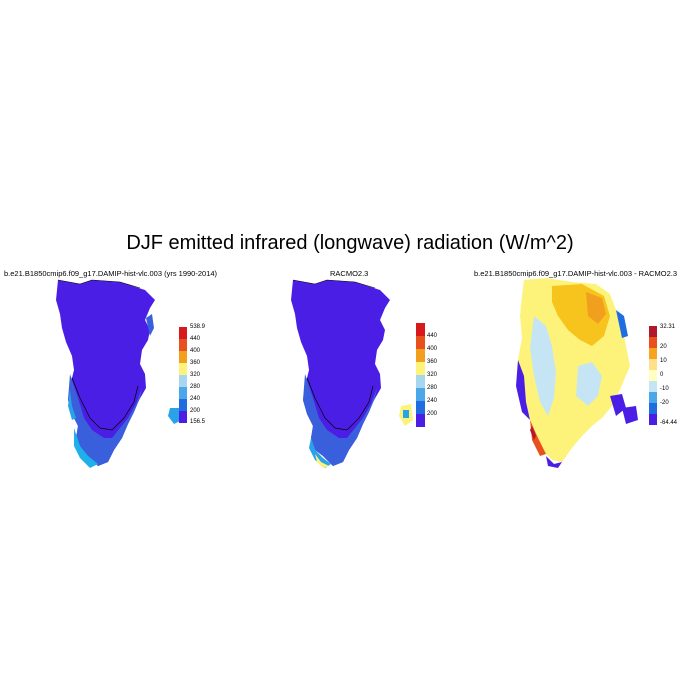 This screenshot has height=700, width=700. Describe the element at coordinates (432, 362) in the screenshot. I see `cbar-2-label: 360` at that location.